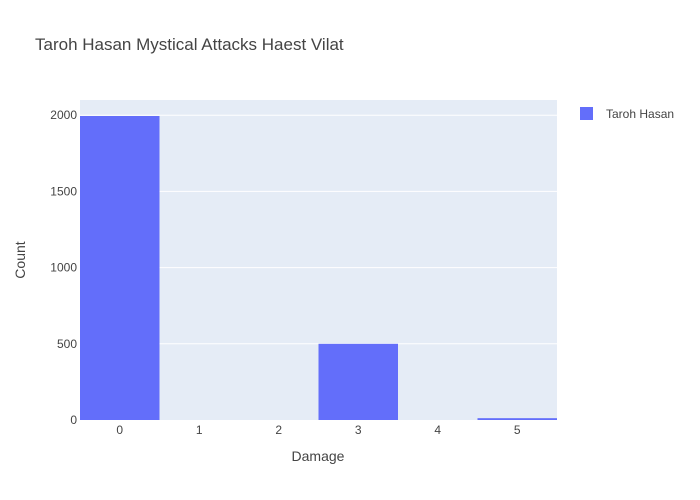 This screenshot has height=500, width=700. What do you see at coordinates (73, 420) in the screenshot?
I see `y-tick-label: 0` at bounding box center [73, 420].